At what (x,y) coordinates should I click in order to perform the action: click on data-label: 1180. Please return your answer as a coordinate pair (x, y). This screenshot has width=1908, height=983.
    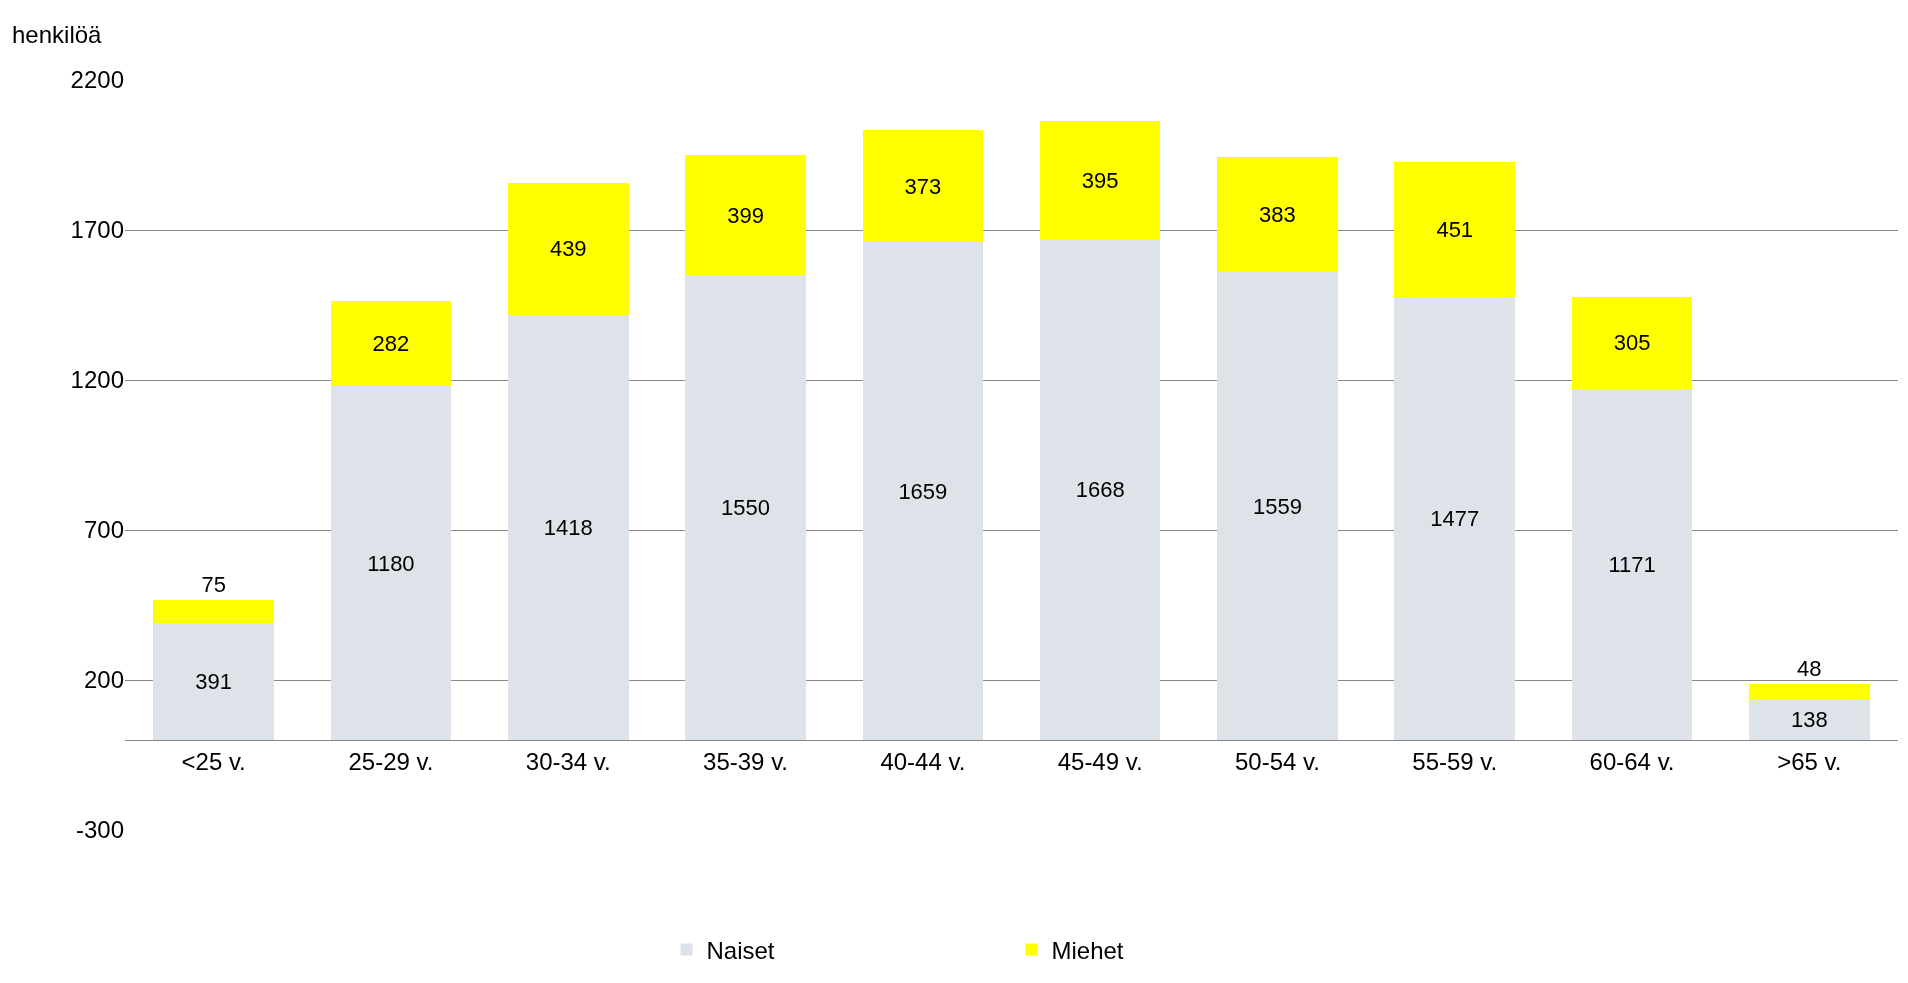
    Looking at the image, I should click on (391, 563).